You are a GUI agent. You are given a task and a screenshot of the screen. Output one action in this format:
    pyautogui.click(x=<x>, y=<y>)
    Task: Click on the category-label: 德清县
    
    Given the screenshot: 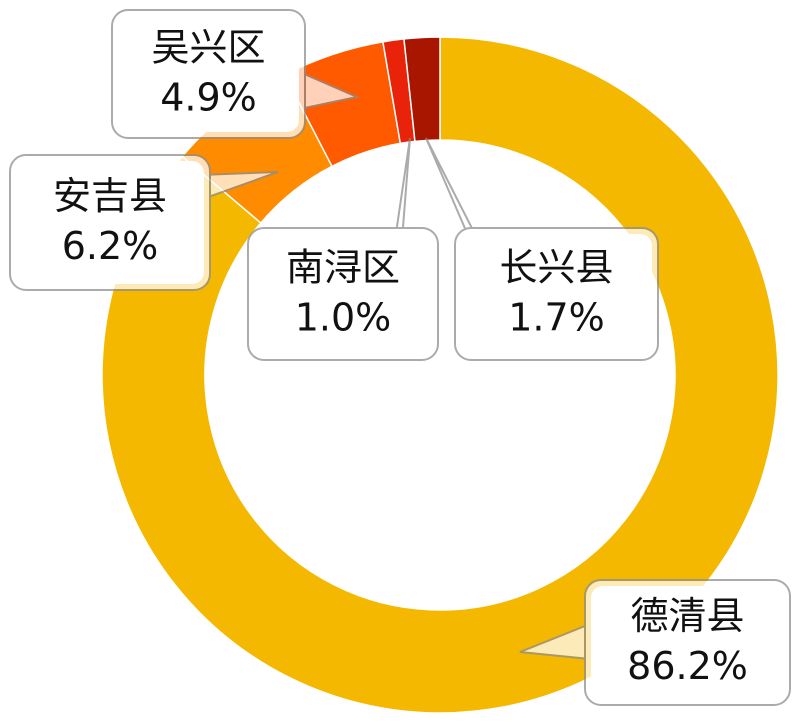 What is the action you would take?
    pyautogui.click(x=687, y=616)
    